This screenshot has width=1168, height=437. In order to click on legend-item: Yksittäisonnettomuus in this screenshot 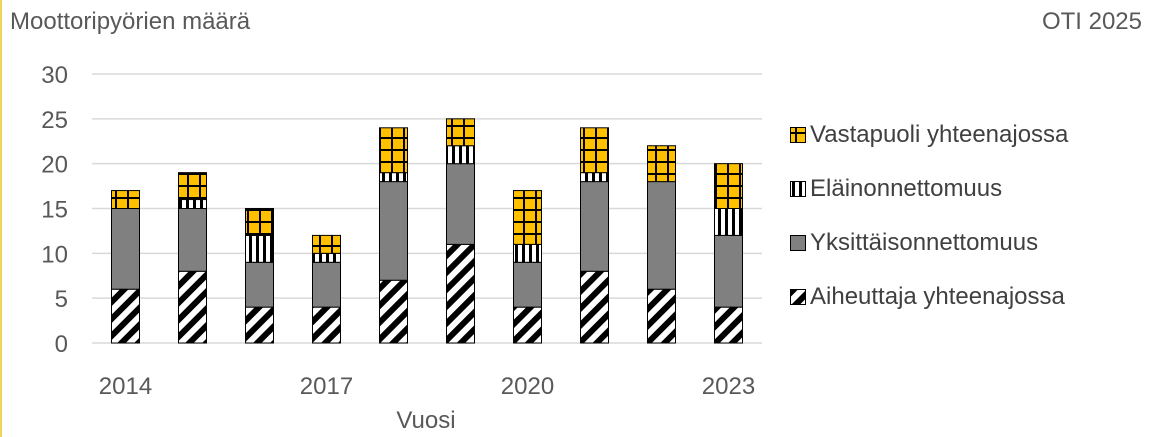, I will do `click(929, 242)`.